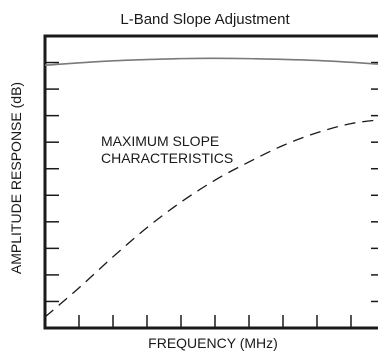 Image resolution: width=378 pixels, height=352 pixels. What do you see at coordinates (211, 61) in the screenshot?
I see `flat-response-curve` at bounding box center [211, 61].